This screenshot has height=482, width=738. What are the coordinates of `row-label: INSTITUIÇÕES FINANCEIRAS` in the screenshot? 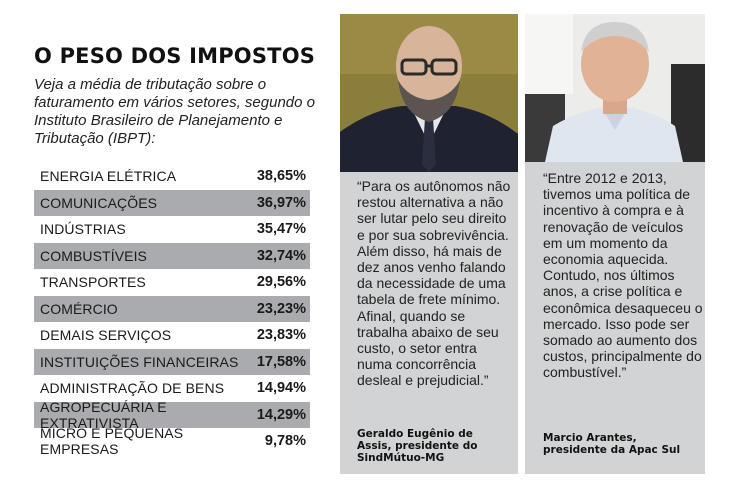 It's located at (139, 361).